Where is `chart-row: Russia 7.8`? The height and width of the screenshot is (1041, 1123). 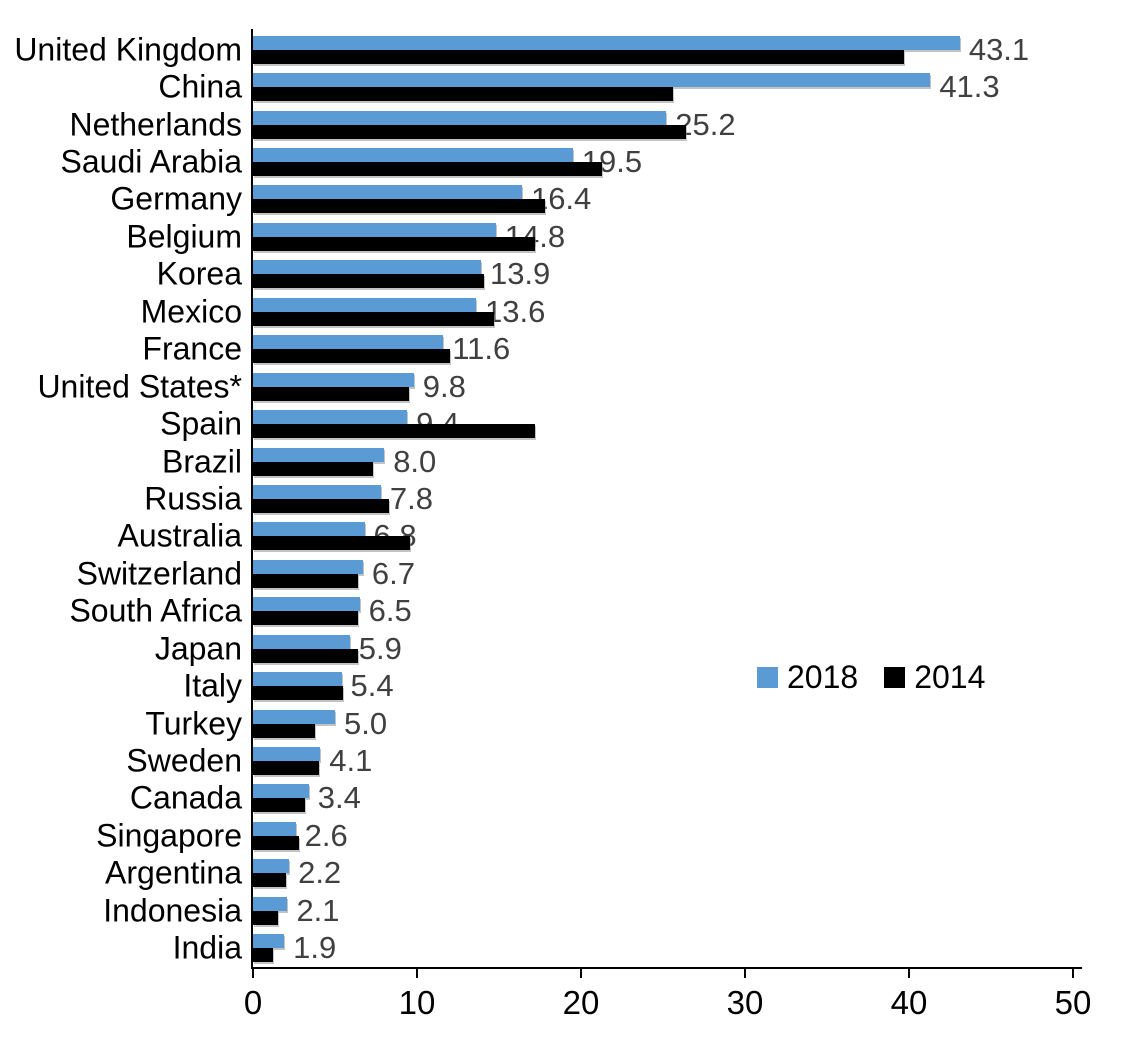 chart-row: Russia 7.8 is located at coordinates (608, 498).